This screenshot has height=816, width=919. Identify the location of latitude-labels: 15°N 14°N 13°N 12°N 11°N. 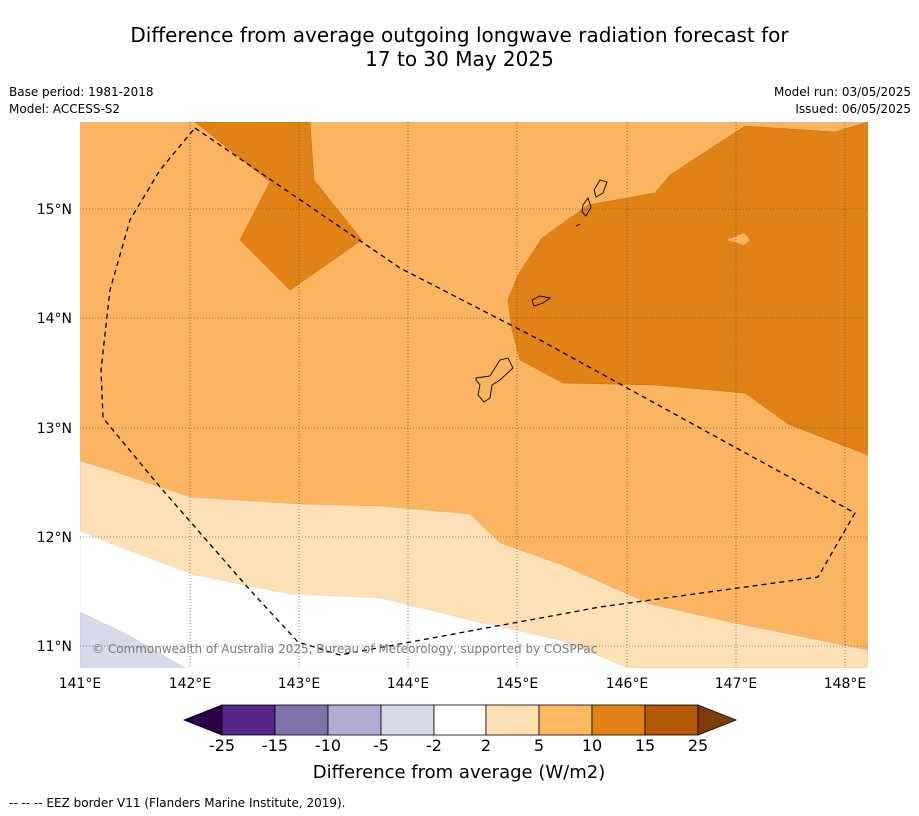
(54, 428).